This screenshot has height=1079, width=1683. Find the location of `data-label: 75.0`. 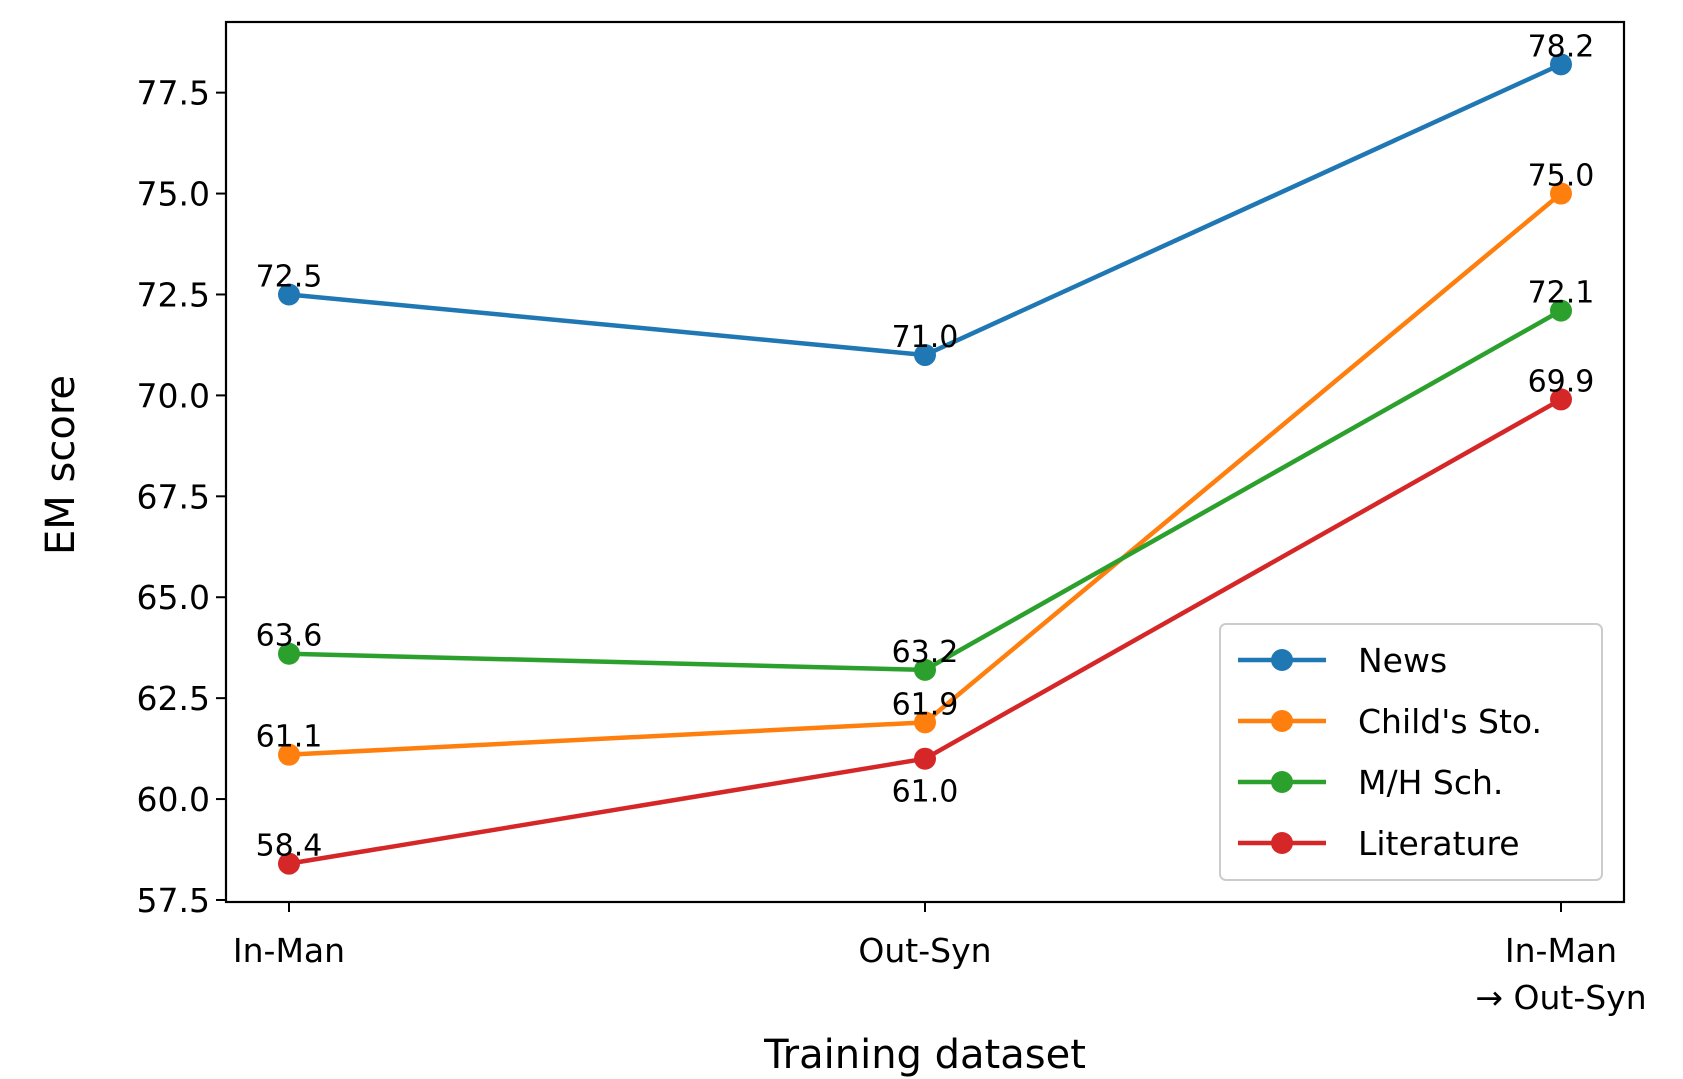

data-label: 75.0 is located at coordinates (1561, 176).